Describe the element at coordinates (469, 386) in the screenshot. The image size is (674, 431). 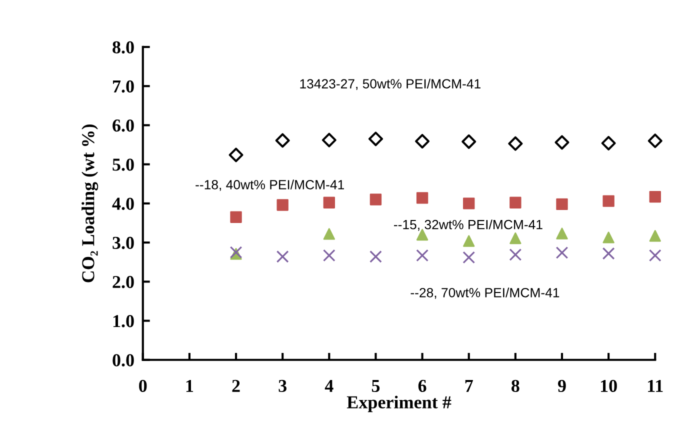
I see `x-tick-label: 7` at that location.